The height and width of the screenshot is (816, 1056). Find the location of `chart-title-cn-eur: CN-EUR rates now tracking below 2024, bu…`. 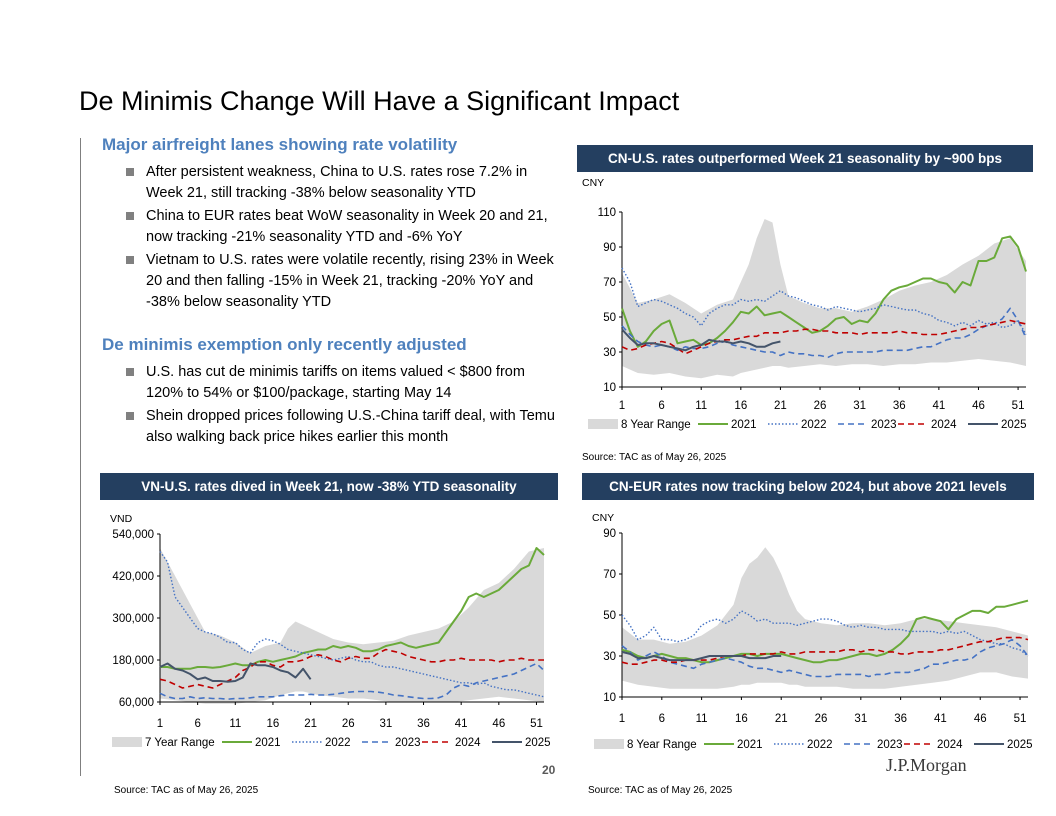

chart-title-cn-eur: CN-EUR rates now tracking below 2024, bu… is located at coordinates (808, 486).